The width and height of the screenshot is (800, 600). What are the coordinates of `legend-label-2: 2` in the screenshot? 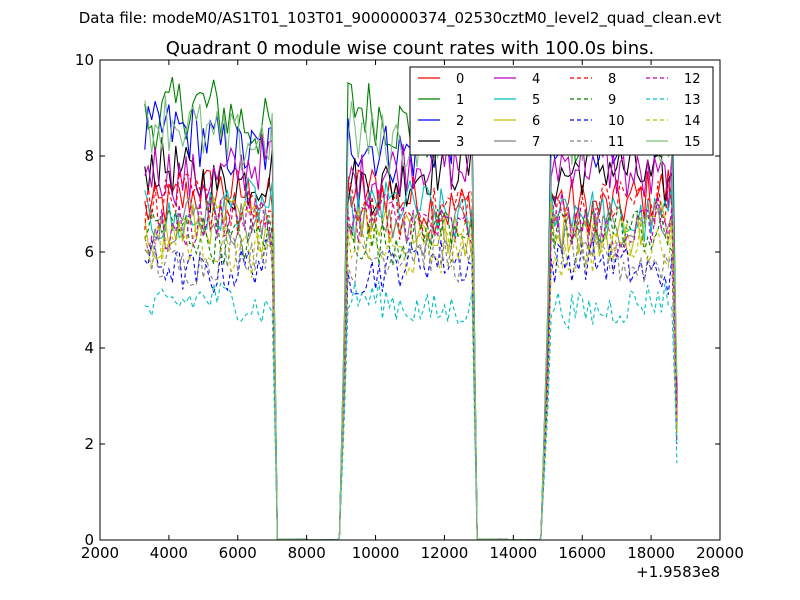 It's located at (460, 121).